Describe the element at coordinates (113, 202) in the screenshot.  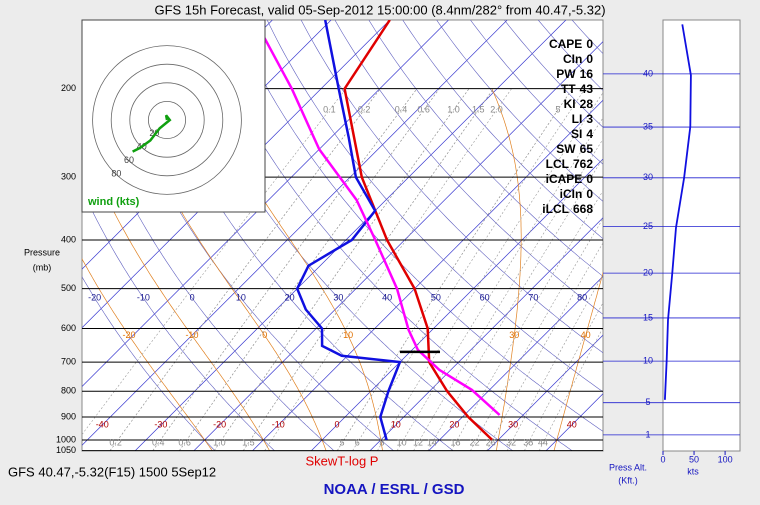
I see `hodograph-label: wind (kts)` at that location.